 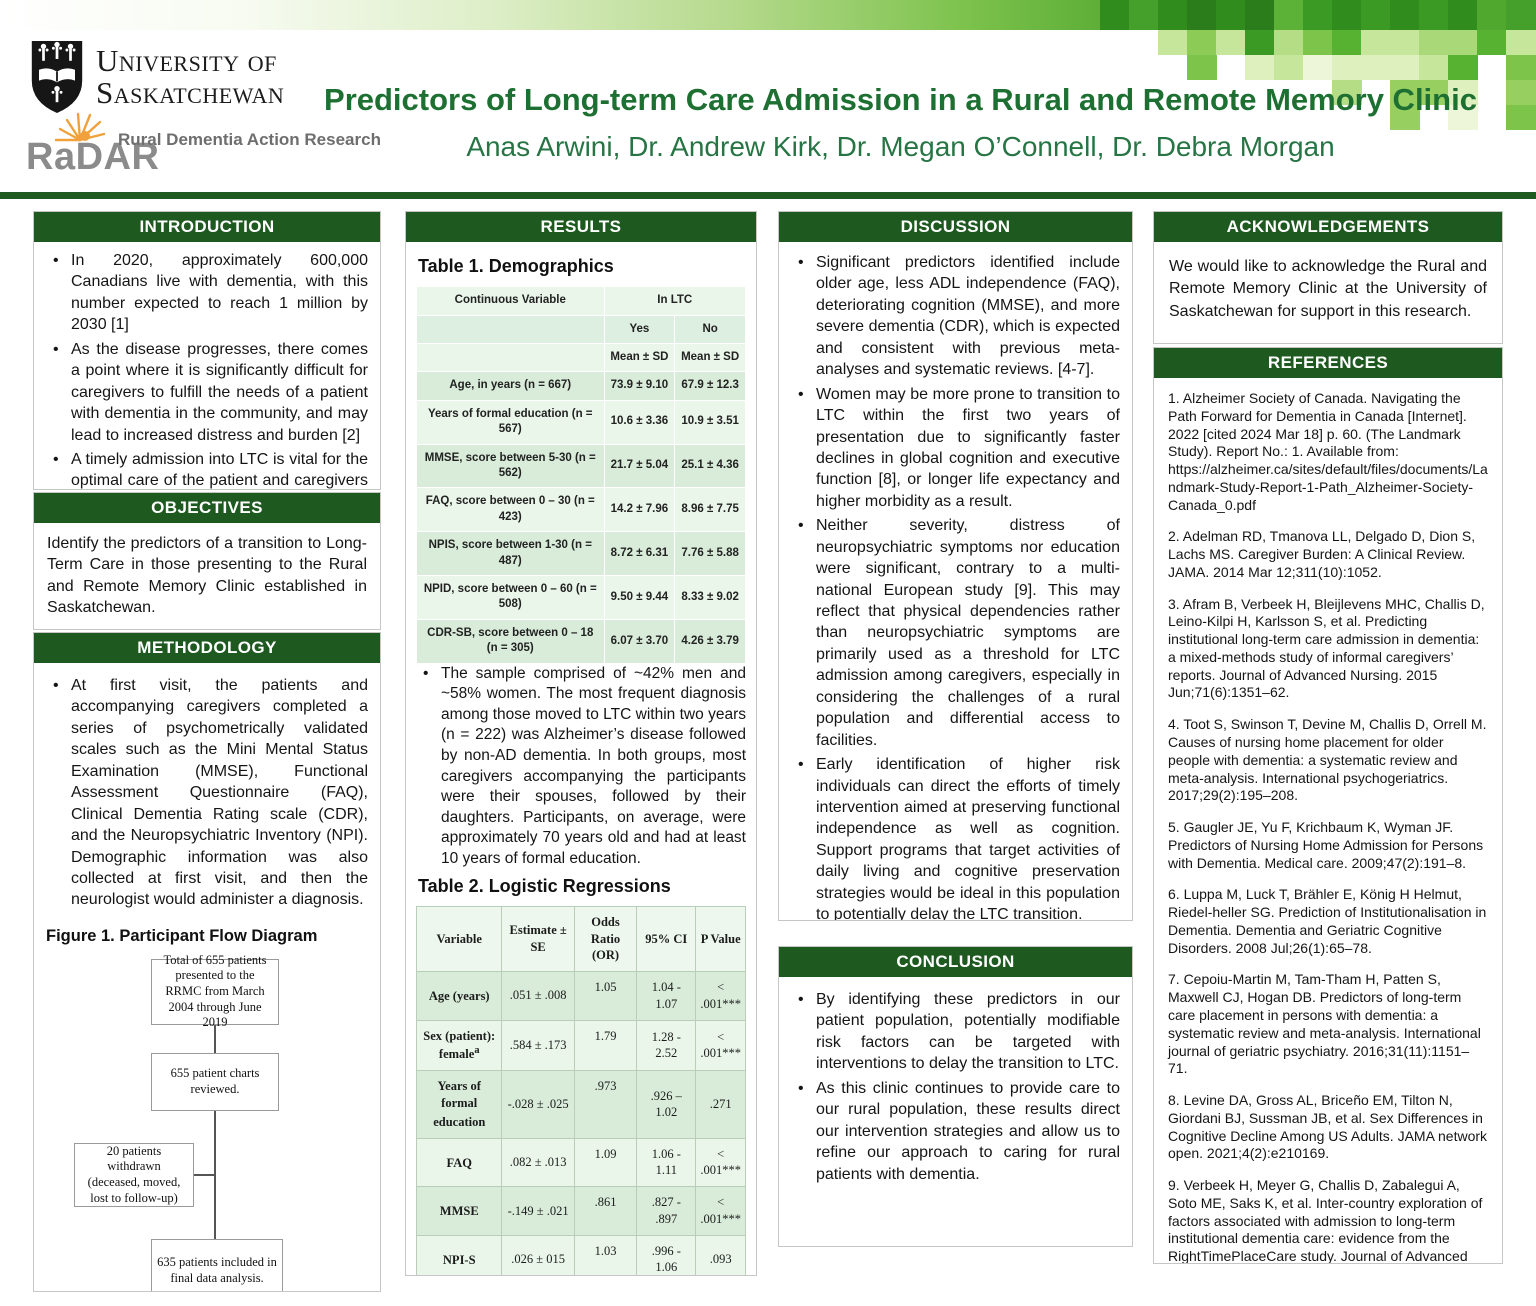 What do you see at coordinates (639, 466) in the screenshot?
I see `cell-yes: 21.7 ± 5.04` at bounding box center [639, 466].